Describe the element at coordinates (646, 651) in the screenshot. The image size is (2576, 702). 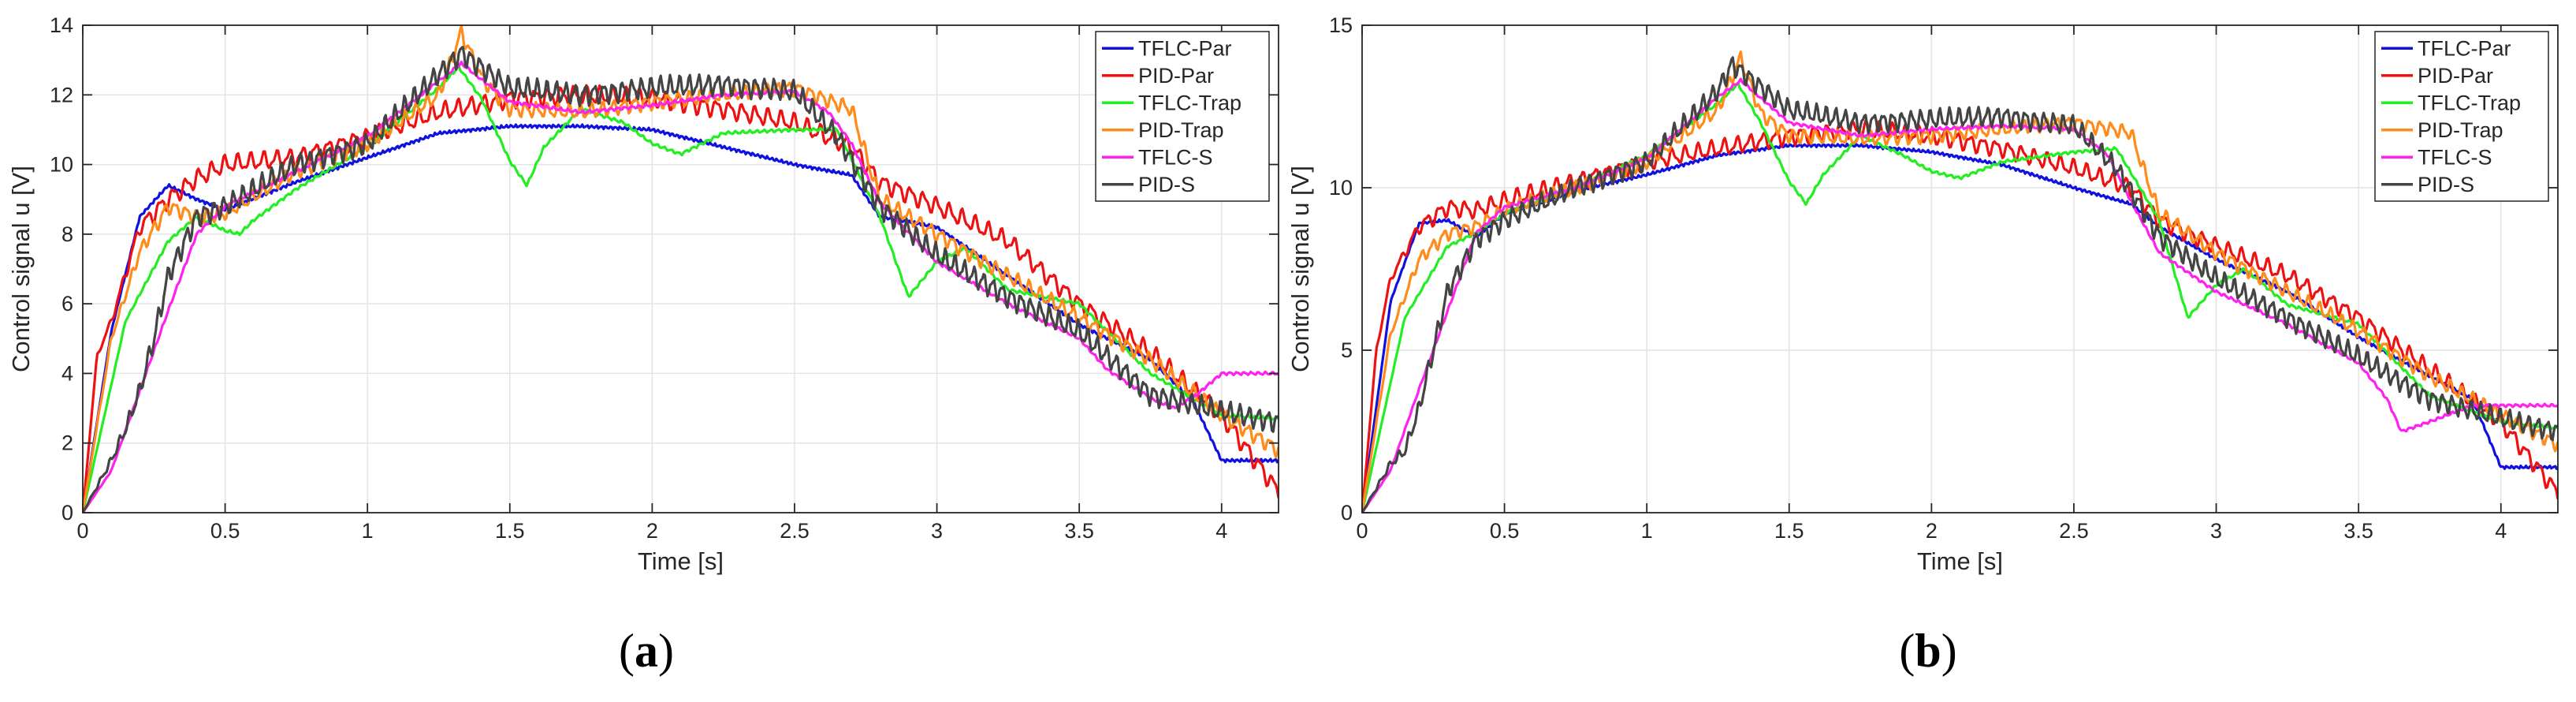
I see `panel-caption-a: (a)` at that location.